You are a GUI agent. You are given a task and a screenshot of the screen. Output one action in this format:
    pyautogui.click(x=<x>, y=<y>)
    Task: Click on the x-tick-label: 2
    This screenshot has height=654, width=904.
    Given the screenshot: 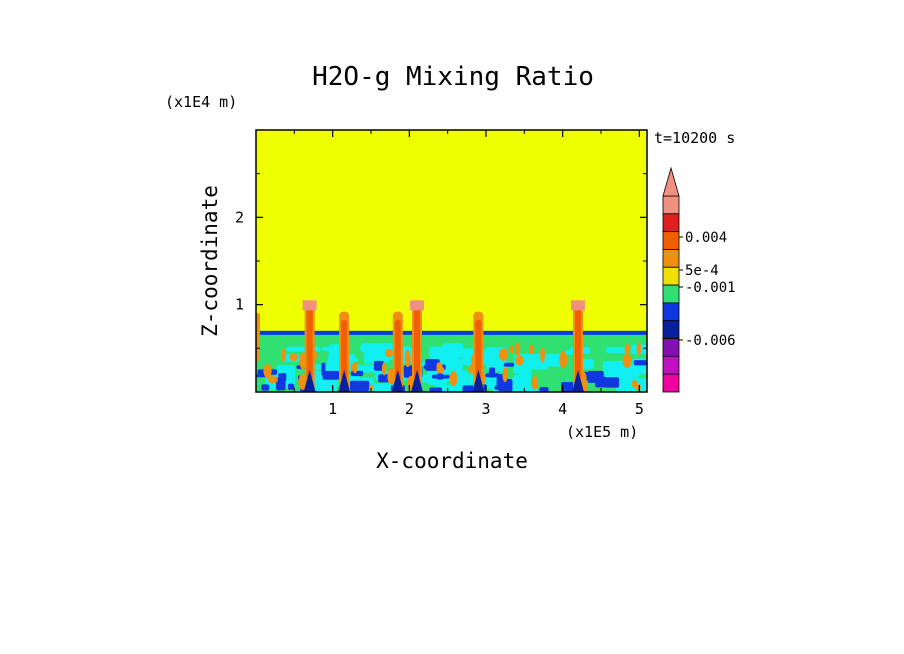 What is the action you would take?
    pyautogui.click(x=409, y=409)
    